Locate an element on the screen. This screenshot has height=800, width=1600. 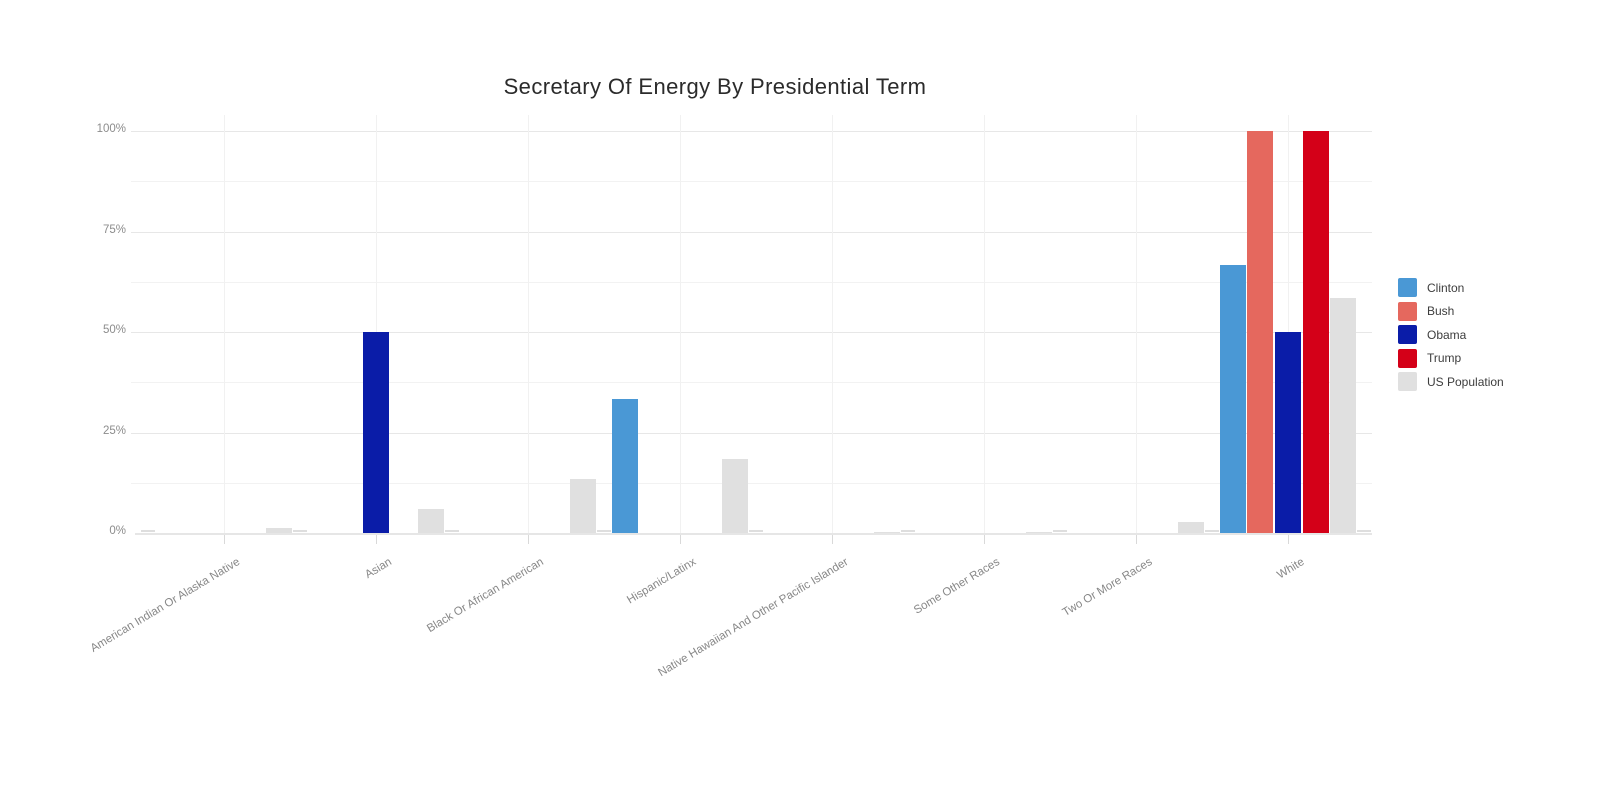
bar-trump is located at coordinates (1315, 332).